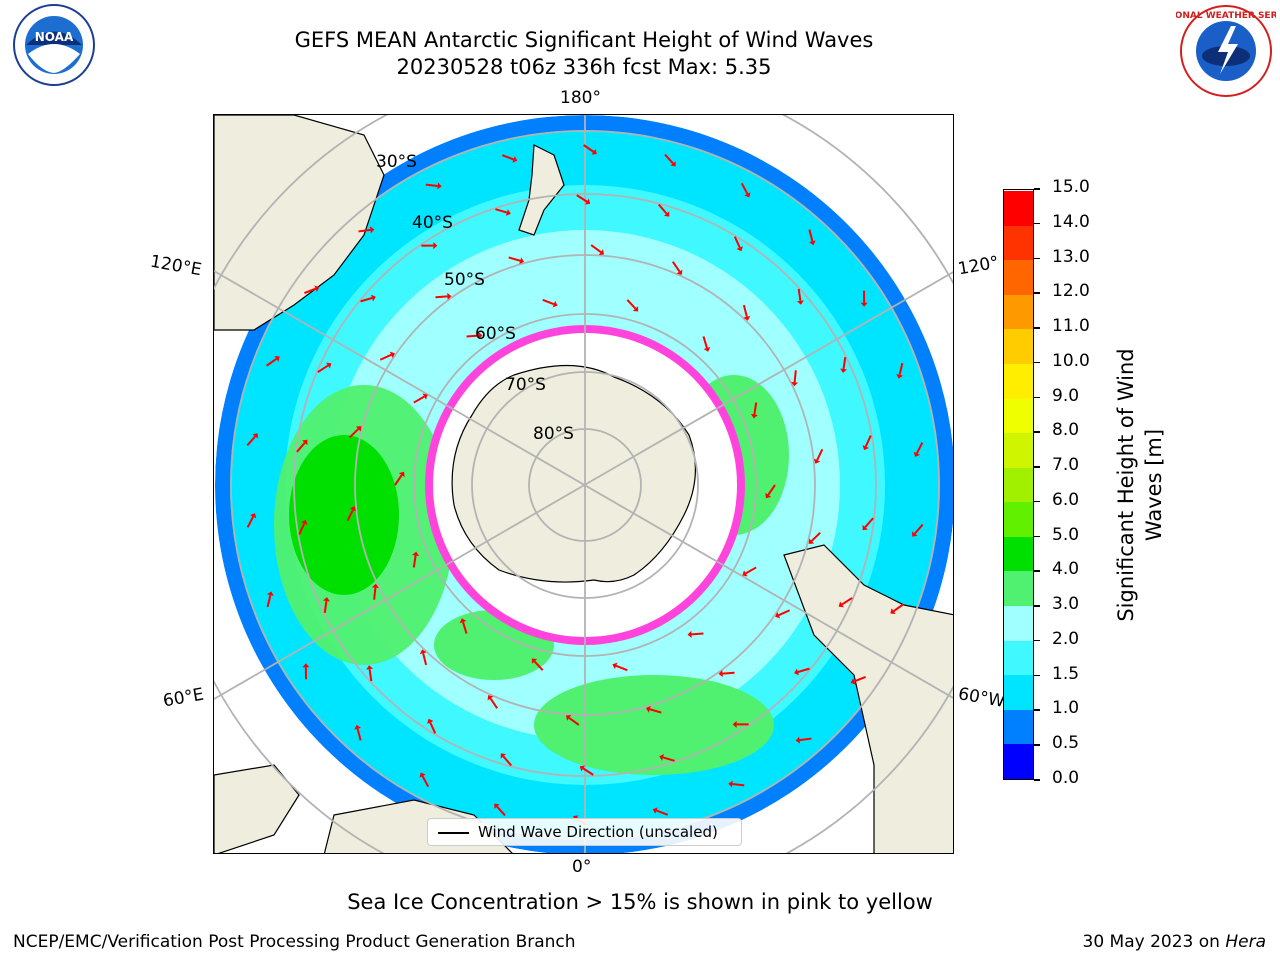 The height and width of the screenshot is (960, 1280). What do you see at coordinates (464, 280) in the screenshot?
I see `lat-label-50s: 50°S` at bounding box center [464, 280].